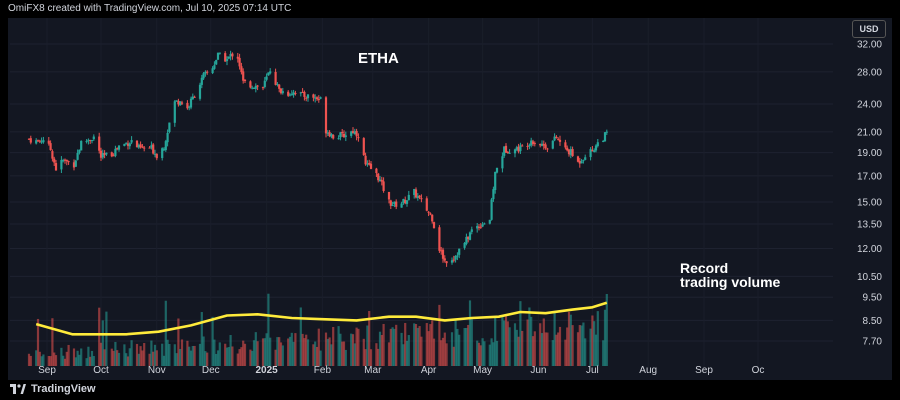  I want to click on currency-badge: USD, so click(869, 29).